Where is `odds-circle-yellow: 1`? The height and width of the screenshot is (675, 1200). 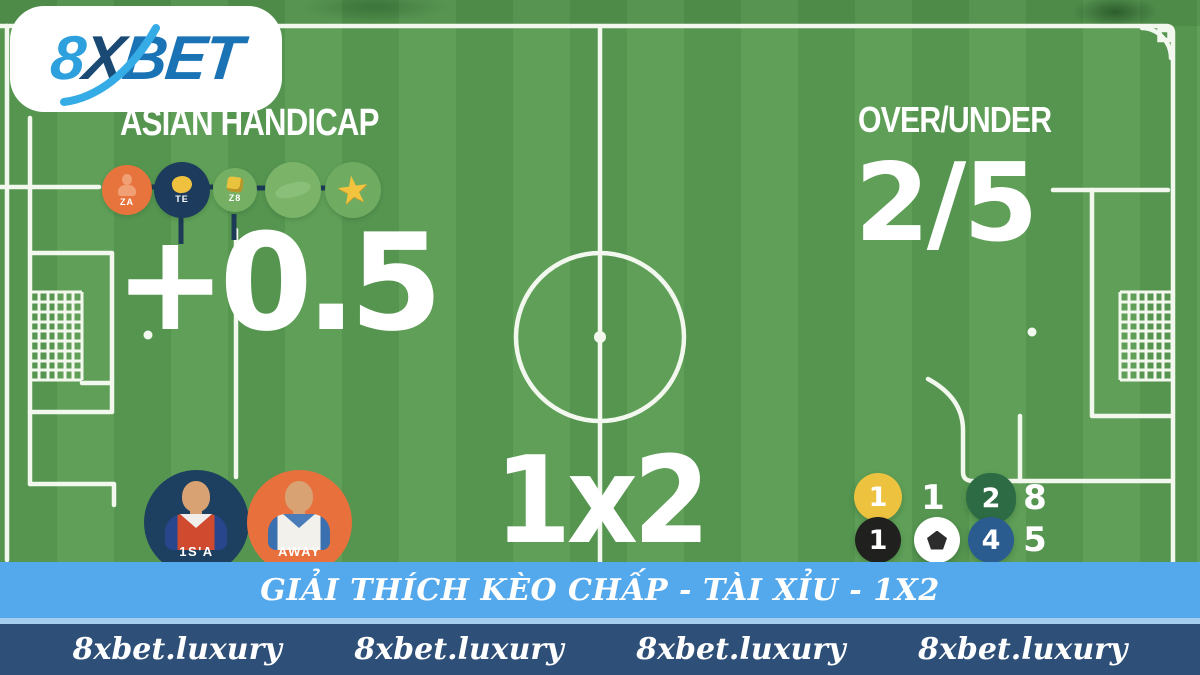
odds-circle-yellow: 1 is located at coordinates (878, 497).